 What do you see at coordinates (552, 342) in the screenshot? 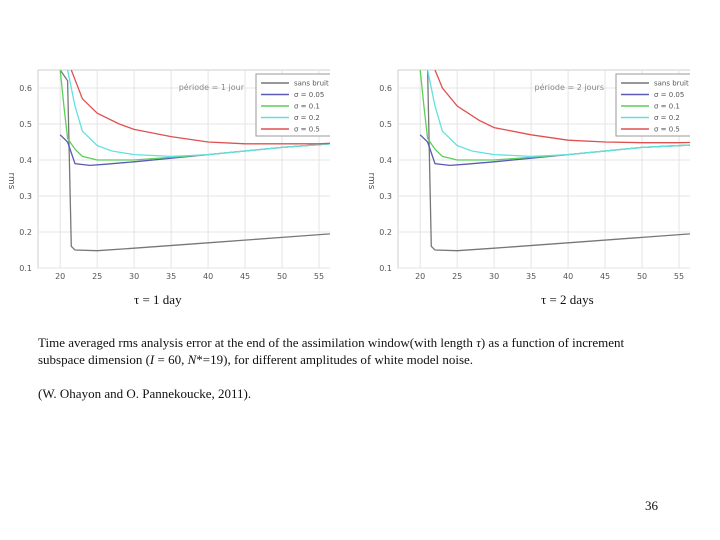
I see `caption-text: ) as a function of increment` at bounding box center [552, 342].